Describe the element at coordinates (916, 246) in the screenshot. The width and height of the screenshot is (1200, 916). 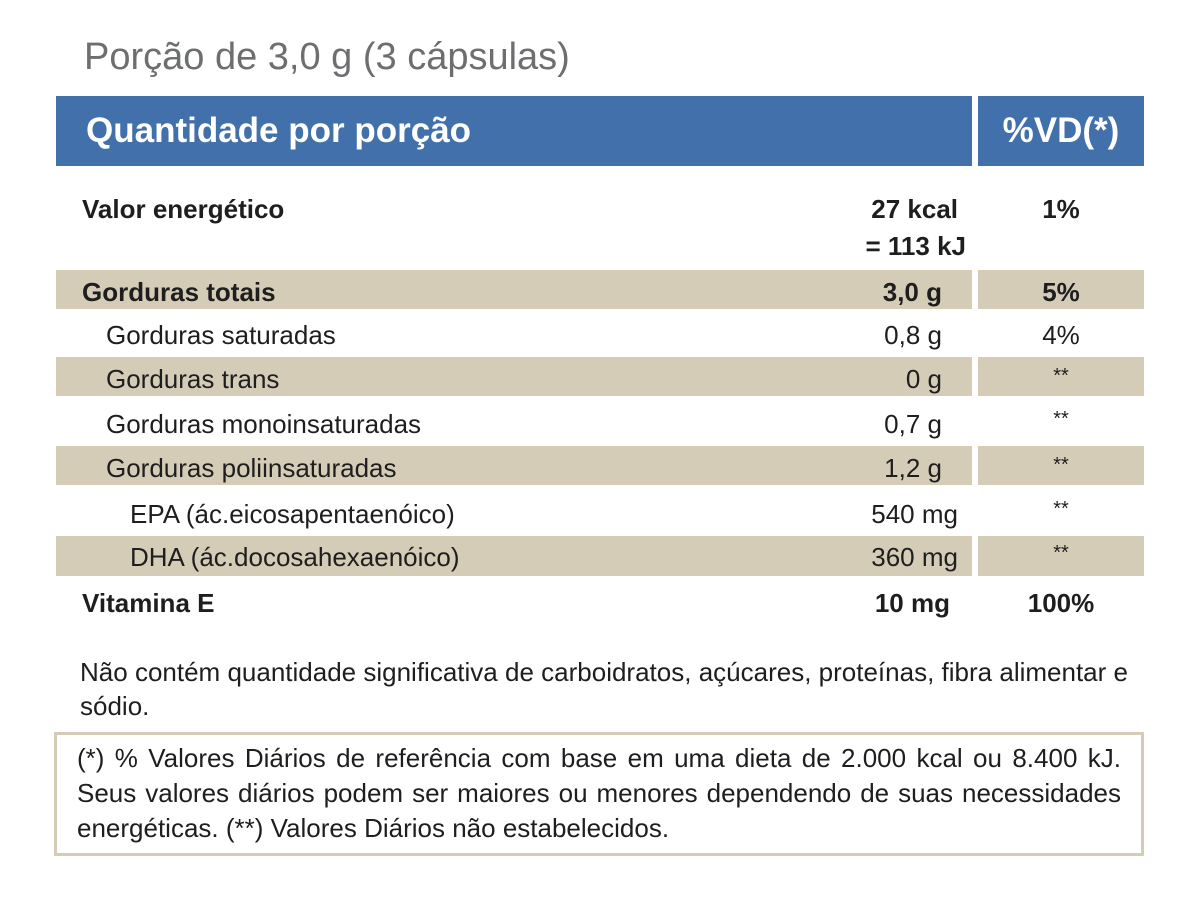
I see `row-amount-kj: = 113 kJ` at that location.